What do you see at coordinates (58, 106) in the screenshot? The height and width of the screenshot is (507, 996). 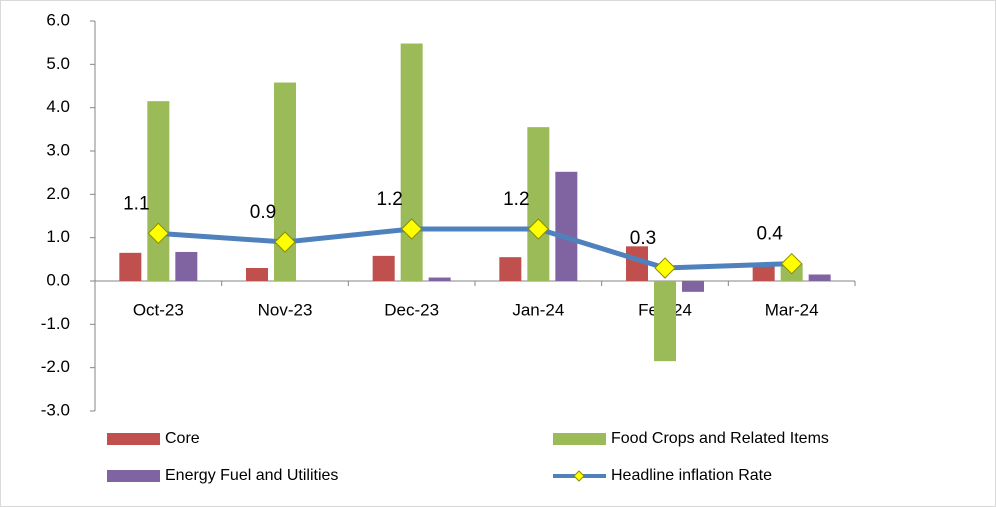 I see `y-tick-label: 4.0` at bounding box center [58, 106].